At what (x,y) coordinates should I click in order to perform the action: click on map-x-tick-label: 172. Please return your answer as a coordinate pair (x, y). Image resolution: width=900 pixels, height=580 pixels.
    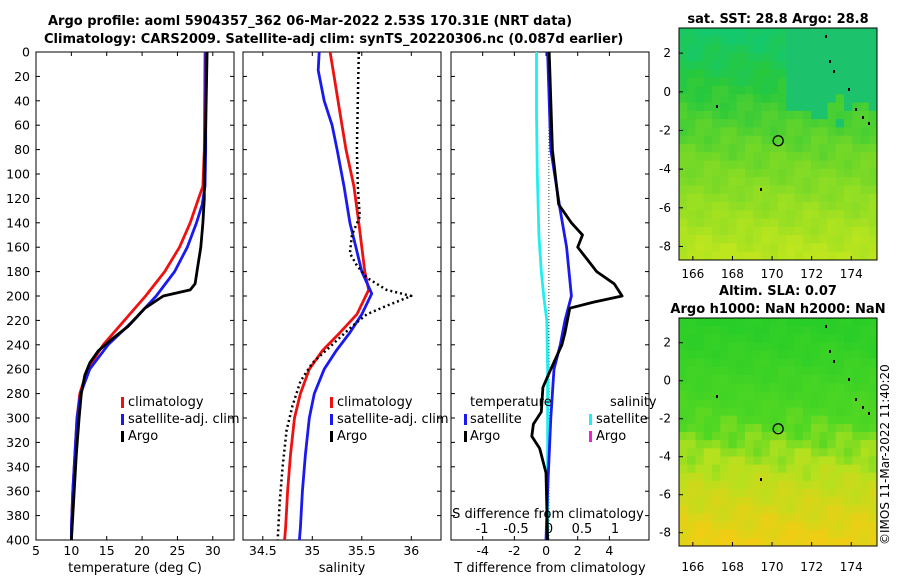
    Looking at the image, I should click on (811, 274).